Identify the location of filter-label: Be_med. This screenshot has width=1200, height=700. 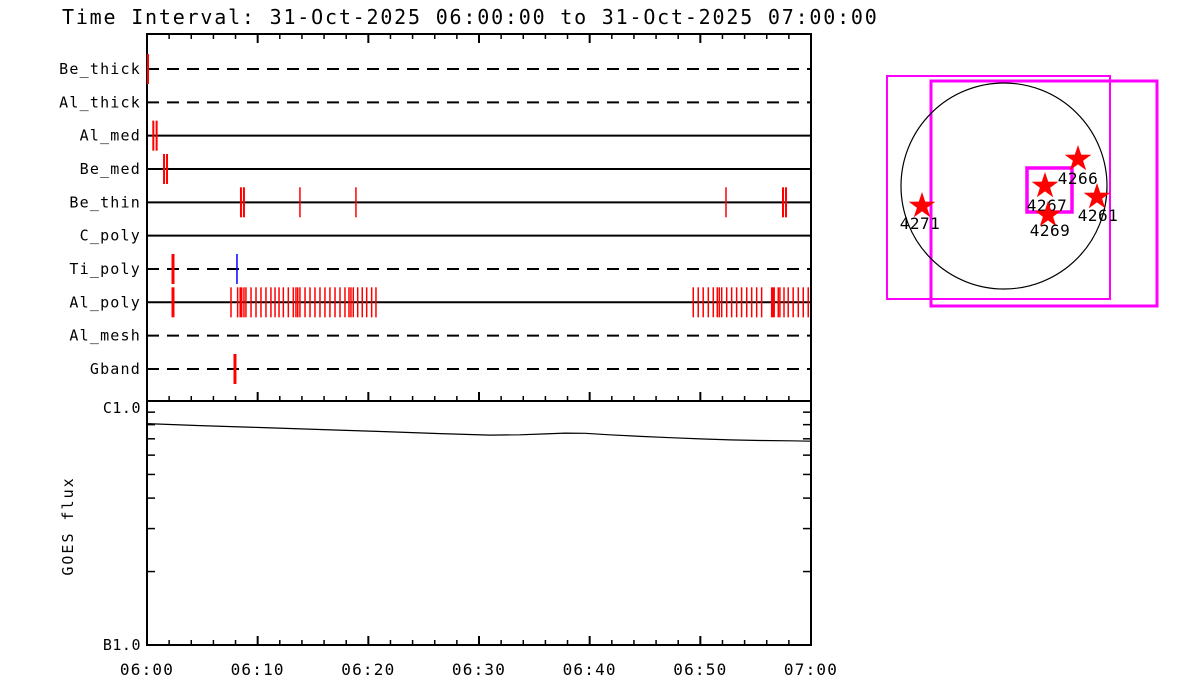
(110, 169).